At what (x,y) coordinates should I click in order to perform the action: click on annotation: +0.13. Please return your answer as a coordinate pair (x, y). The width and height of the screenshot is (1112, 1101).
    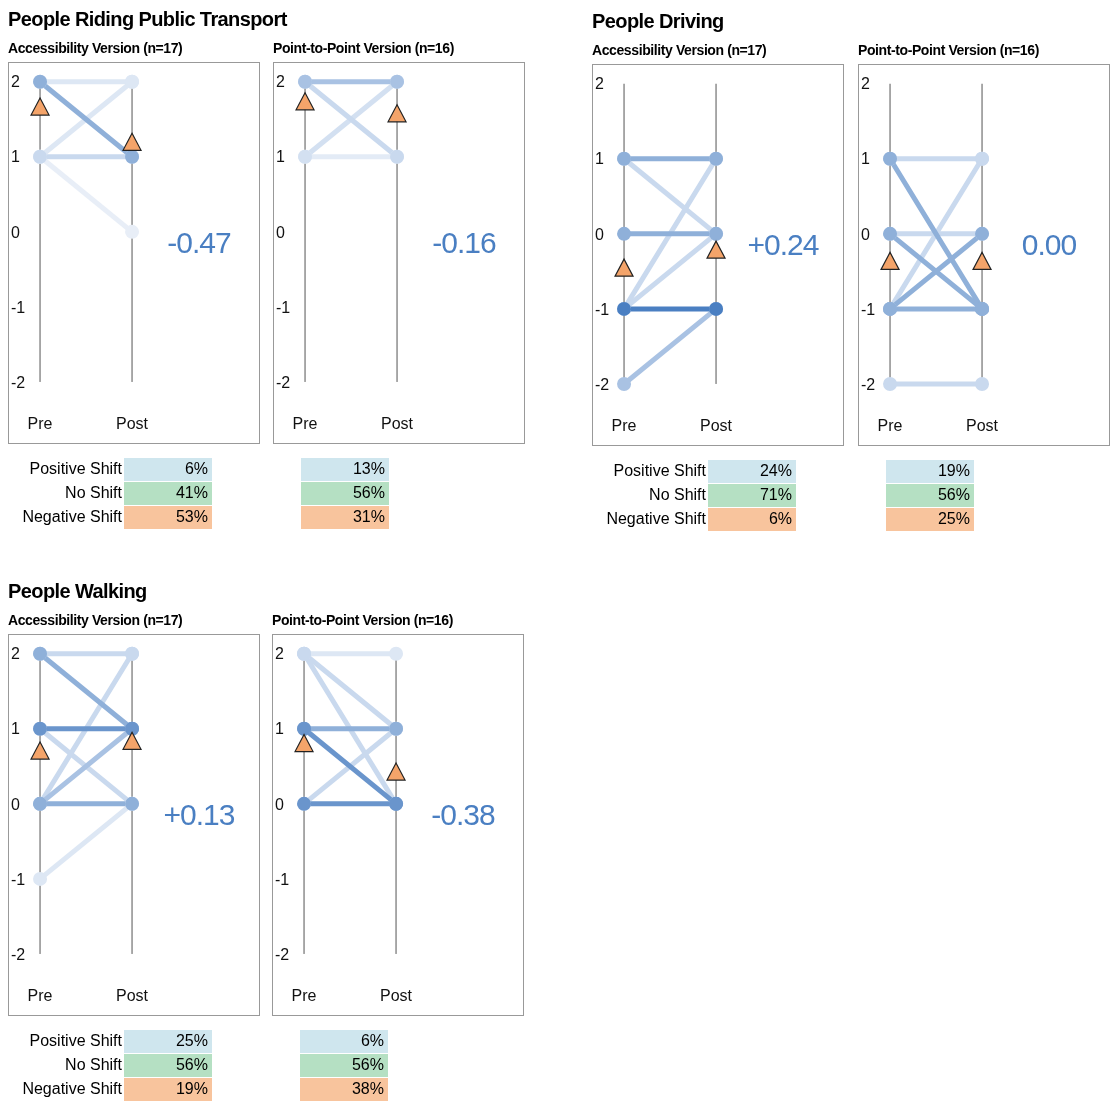
    Looking at the image, I should click on (199, 815).